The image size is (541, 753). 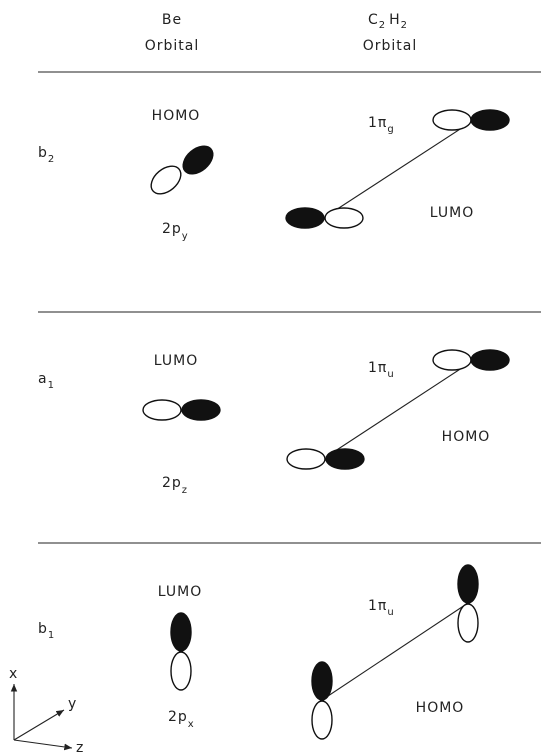 I want to click on text-part: a, so click(x=43, y=379).